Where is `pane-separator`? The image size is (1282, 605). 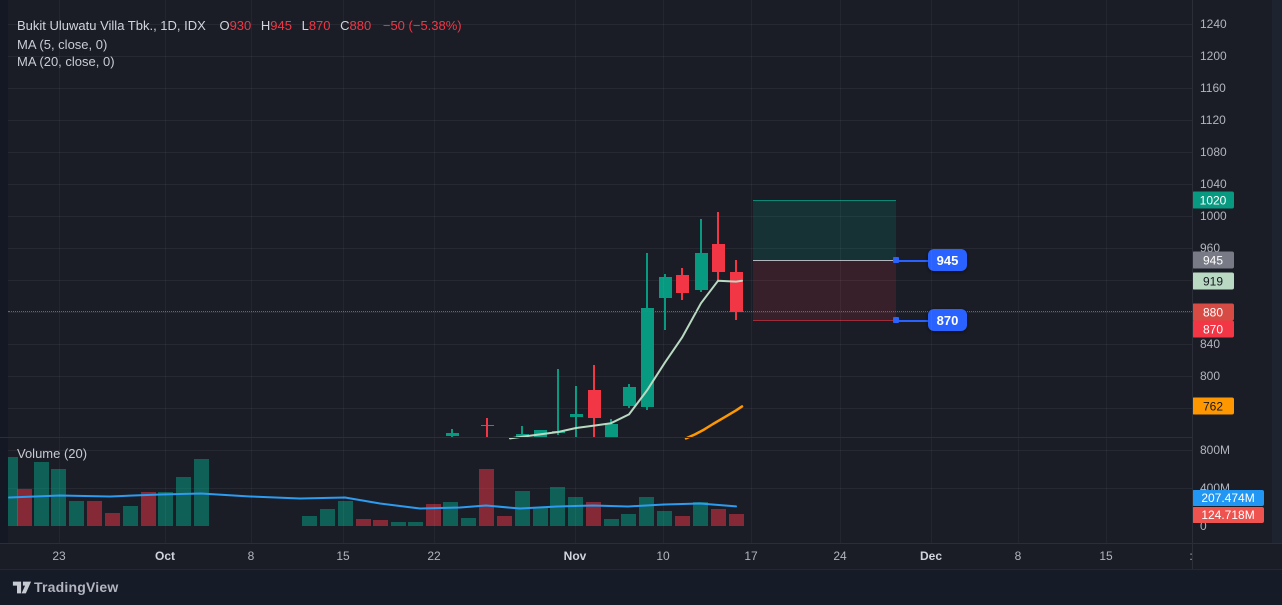 pane-separator is located at coordinates (596, 437).